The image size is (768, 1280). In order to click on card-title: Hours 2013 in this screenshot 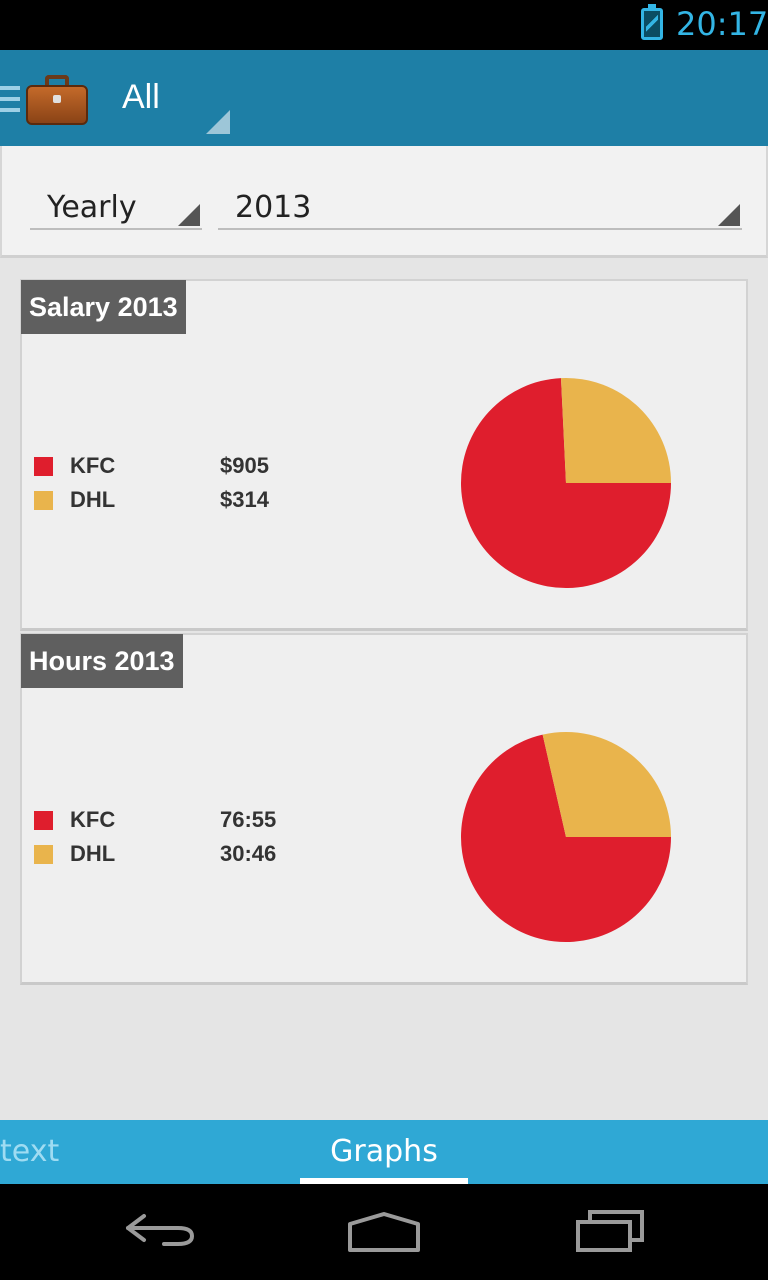, I will do `click(102, 661)`.